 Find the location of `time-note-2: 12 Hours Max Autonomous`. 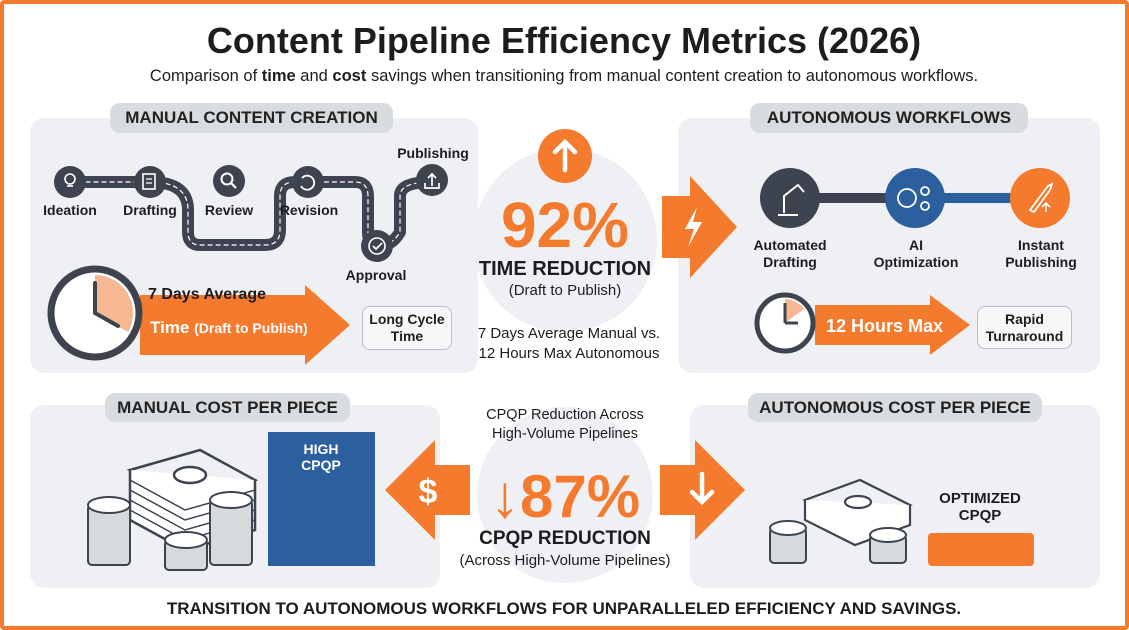

time-note-2: 12 Hours Max Autonomous is located at coordinates (569, 353).